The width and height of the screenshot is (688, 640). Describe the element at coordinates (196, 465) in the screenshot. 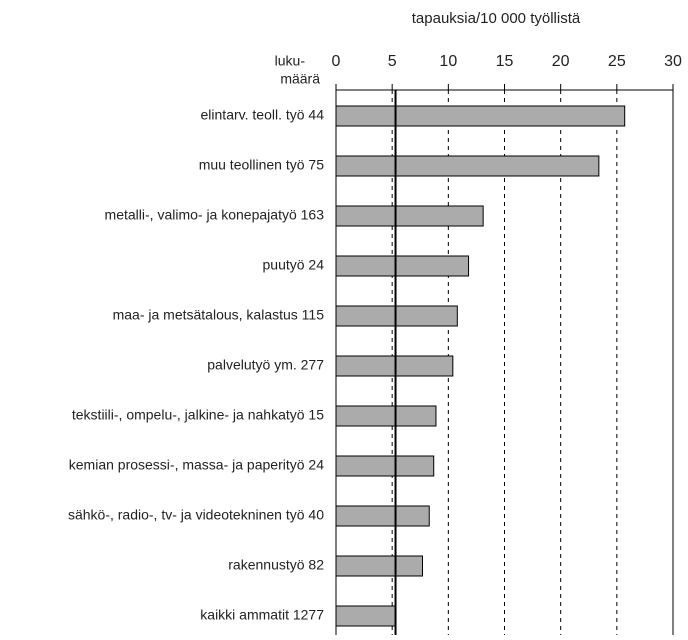

I see `y-tick-label: kemian prosessi-, massa- ja paperityö 24` at that location.